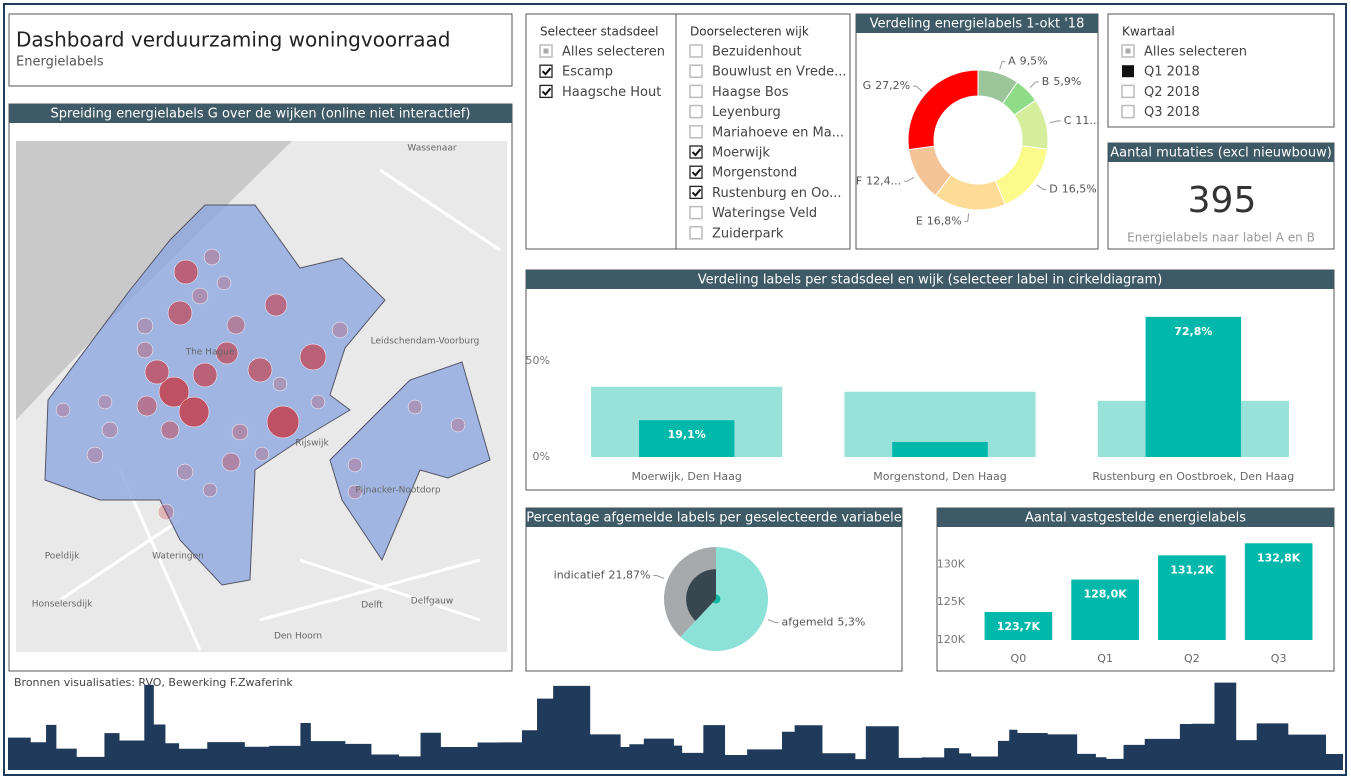 This screenshot has height=780, width=1351. I want to click on header-box, so click(260, 50).